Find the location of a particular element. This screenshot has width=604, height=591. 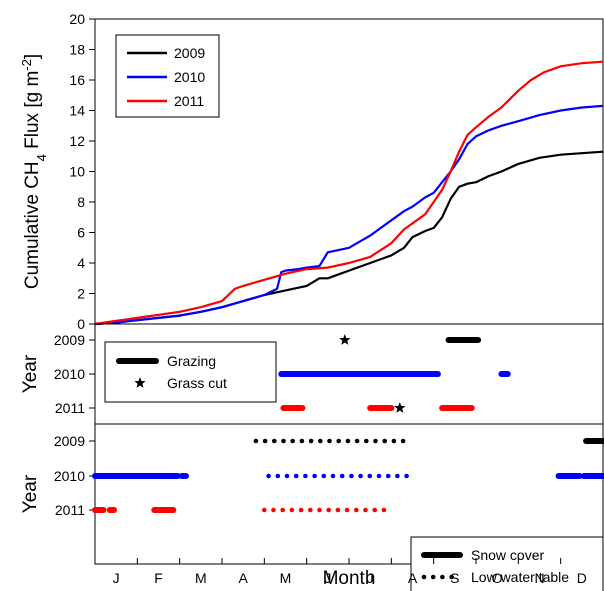

low-water-table-2009 is located at coordinates (329, 441).